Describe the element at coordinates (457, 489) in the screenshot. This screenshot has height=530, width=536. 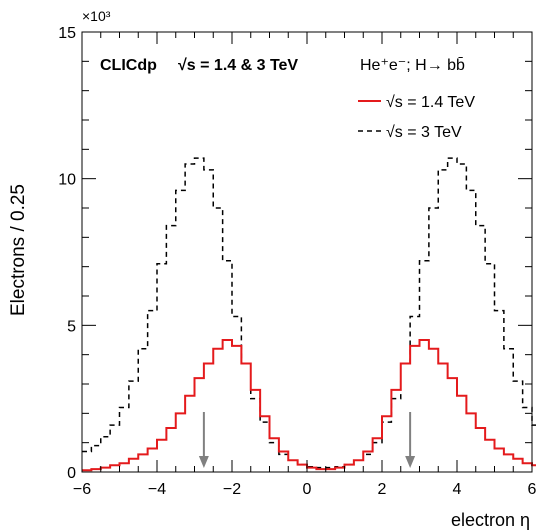
I see `x-tick-label: 4` at that location.